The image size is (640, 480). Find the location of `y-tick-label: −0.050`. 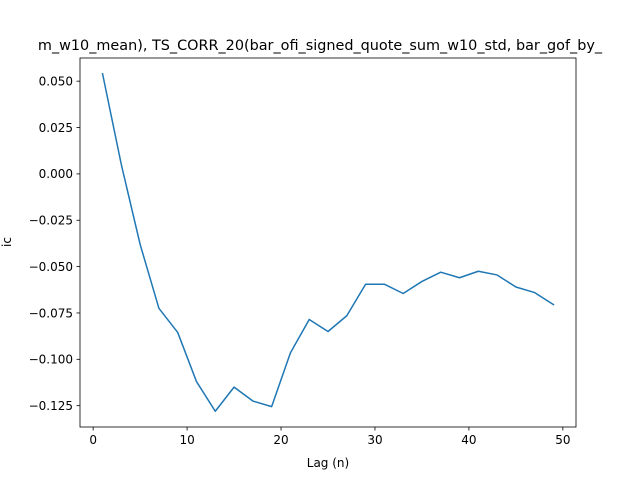

y-tick-label: −0.050 is located at coordinates (51, 267).